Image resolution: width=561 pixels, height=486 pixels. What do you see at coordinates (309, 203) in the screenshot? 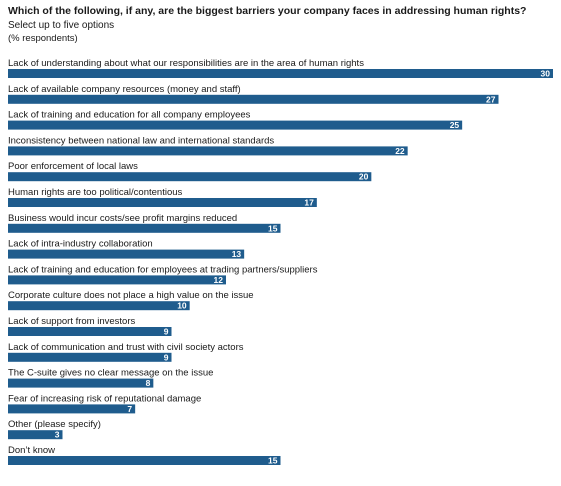
I see `value-label: 17` at bounding box center [309, 203].